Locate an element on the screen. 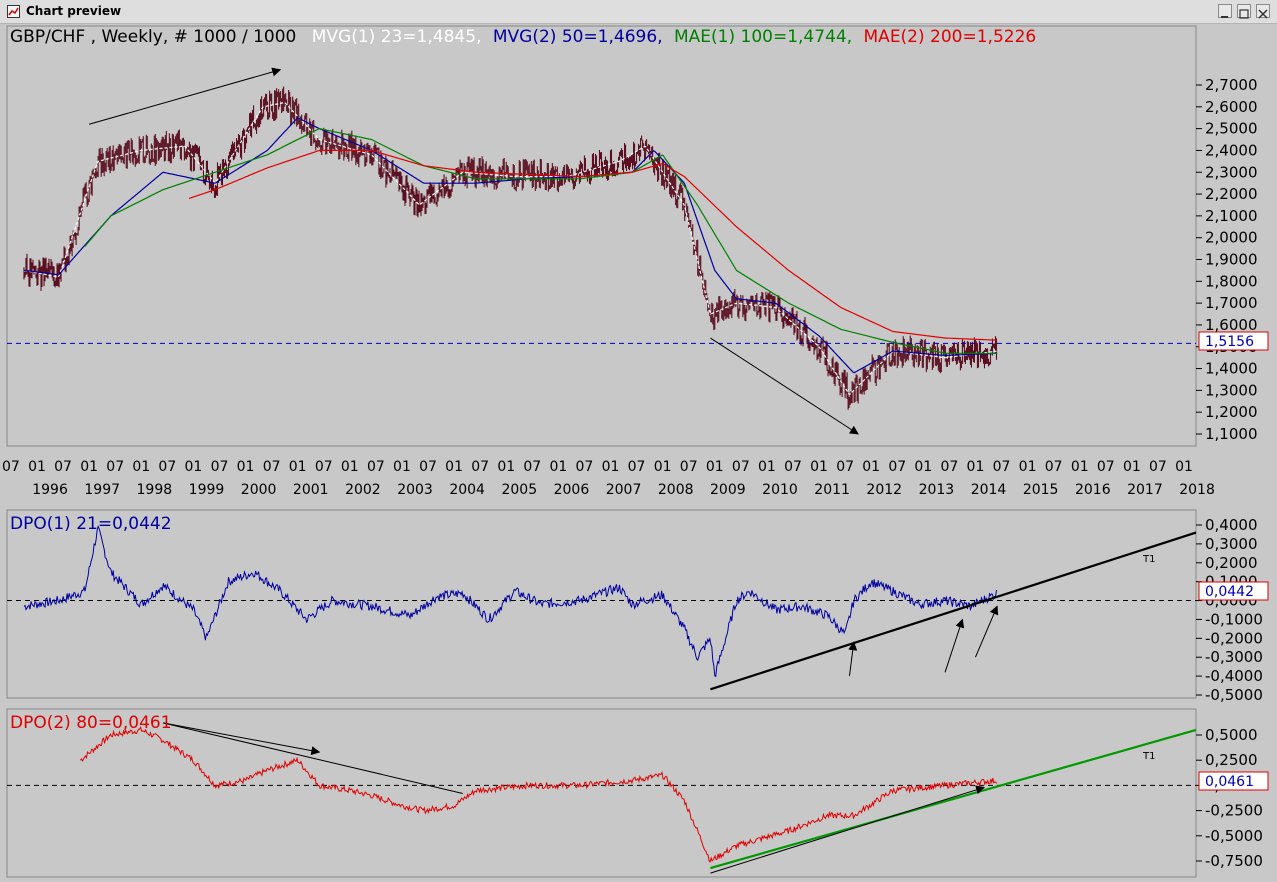  x-year-tick-label: 2003 is located at coordinates (415, 490).